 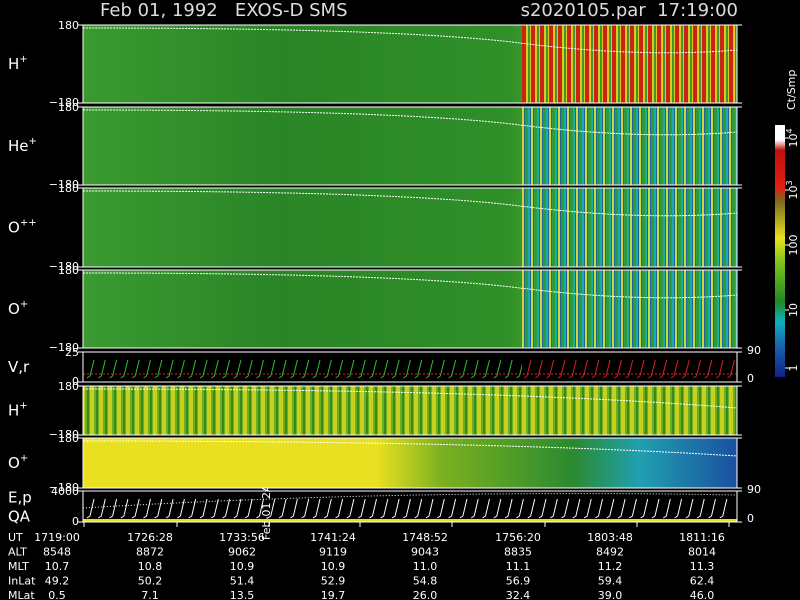 I want to click on cell: 11.0, so click(x=425, y=566).